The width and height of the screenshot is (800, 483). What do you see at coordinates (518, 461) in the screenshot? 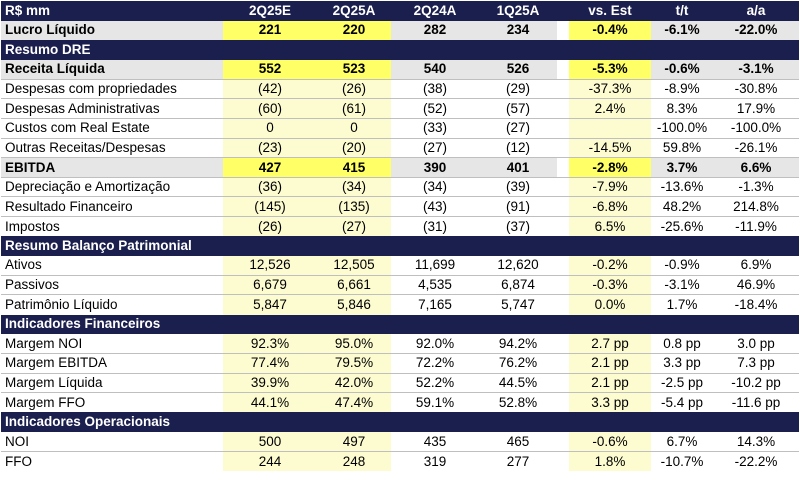
I see `value-1q25a: 277` at bounding box center [518, 461].